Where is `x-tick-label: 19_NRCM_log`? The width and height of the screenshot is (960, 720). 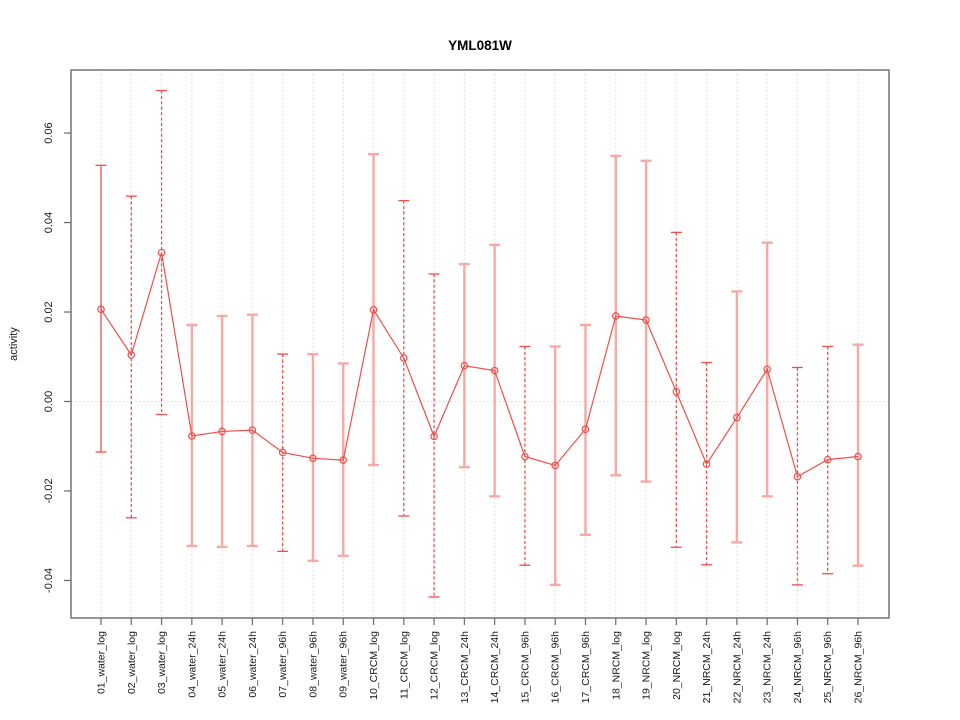 x-tick-label: 19_NRCM_log is located at coordinates (647, 665).